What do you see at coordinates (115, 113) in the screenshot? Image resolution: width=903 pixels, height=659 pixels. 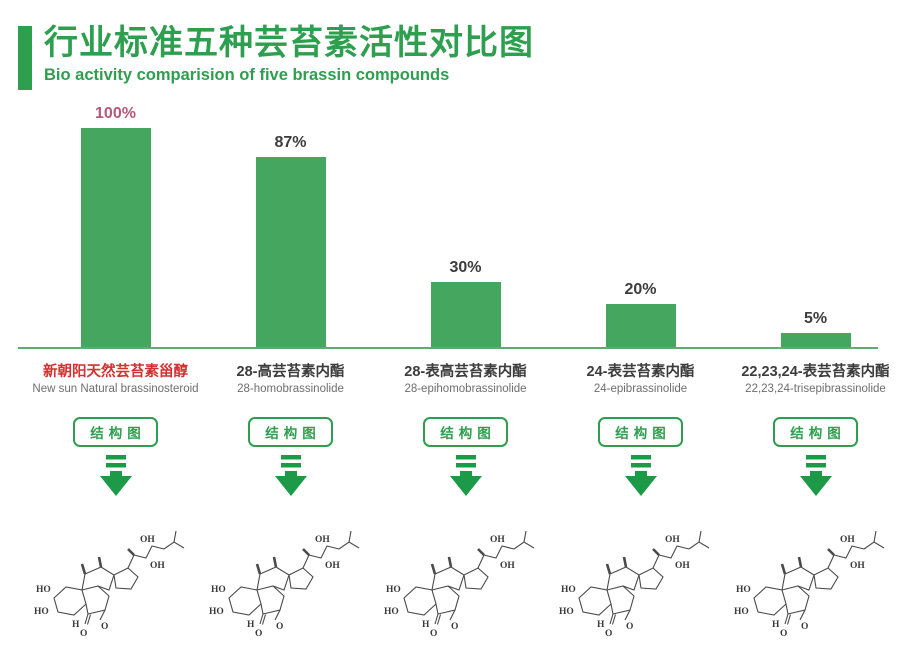 I see `bar-value-label: 100%` at bounding box center [115, 113].